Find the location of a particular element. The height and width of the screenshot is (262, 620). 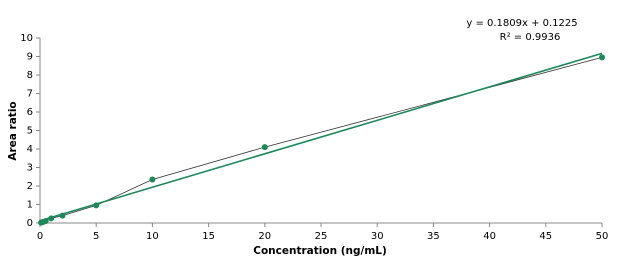

x-tick-label: 30 is located at coordinates (377, 236).